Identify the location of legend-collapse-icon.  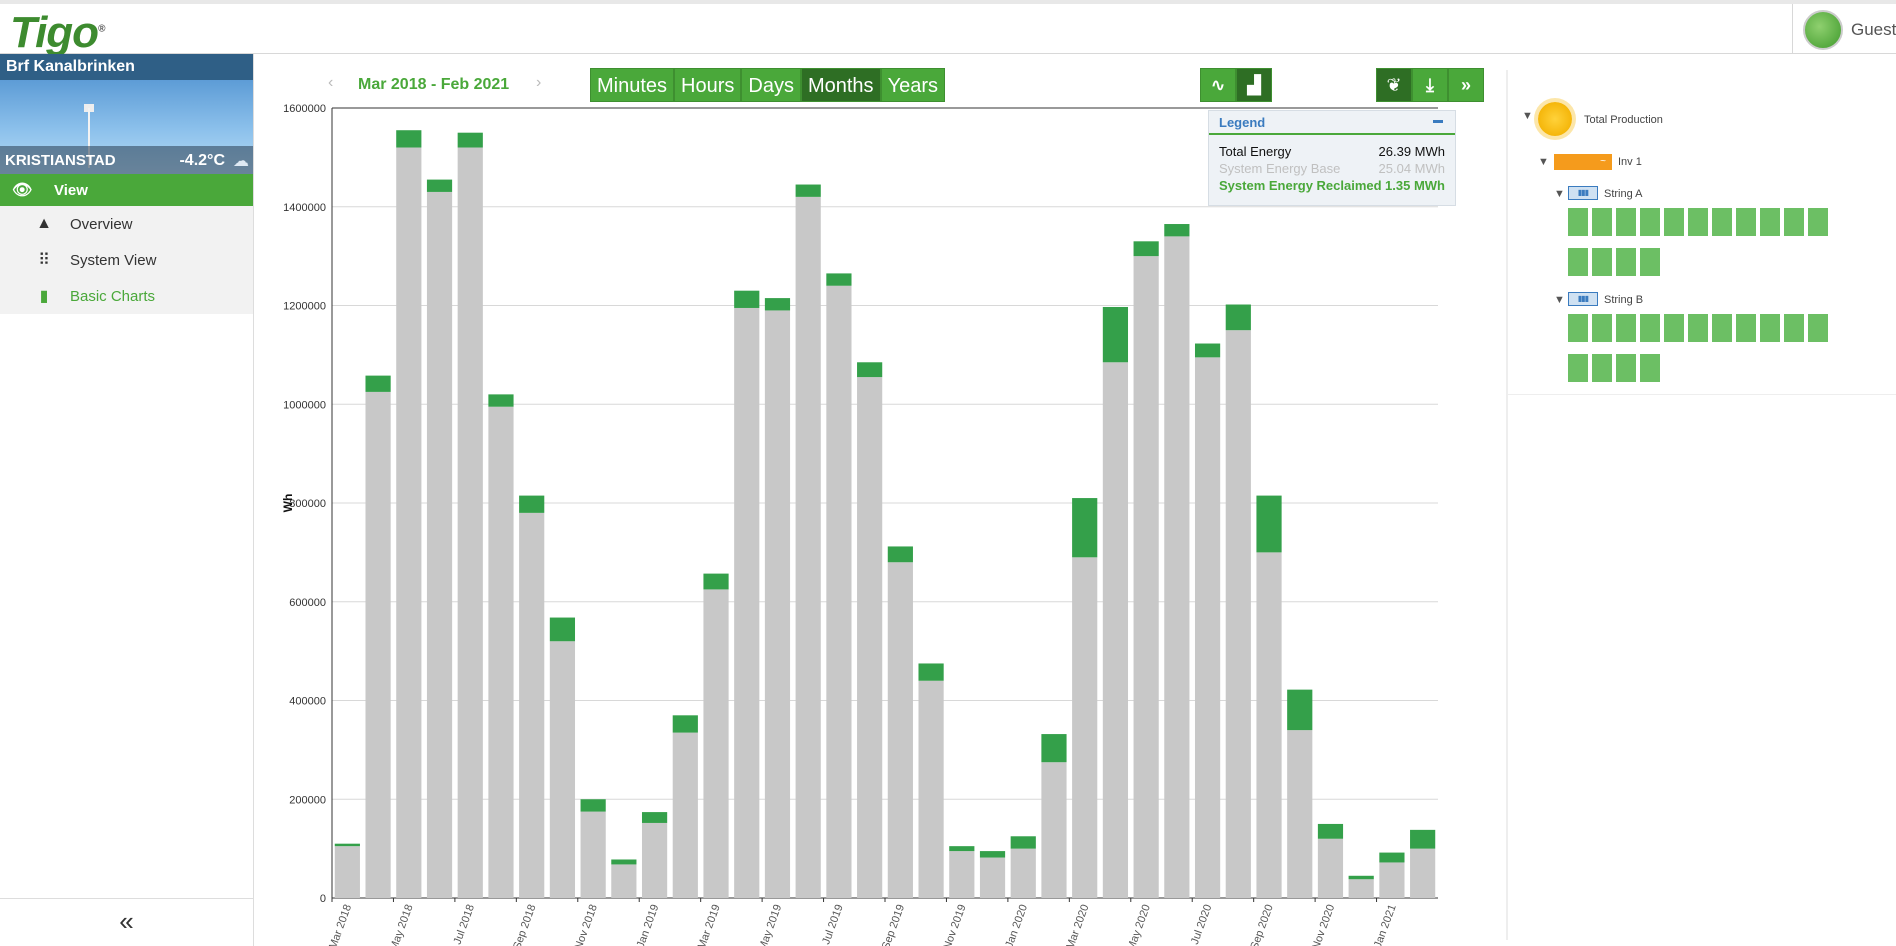
(1438, 121).